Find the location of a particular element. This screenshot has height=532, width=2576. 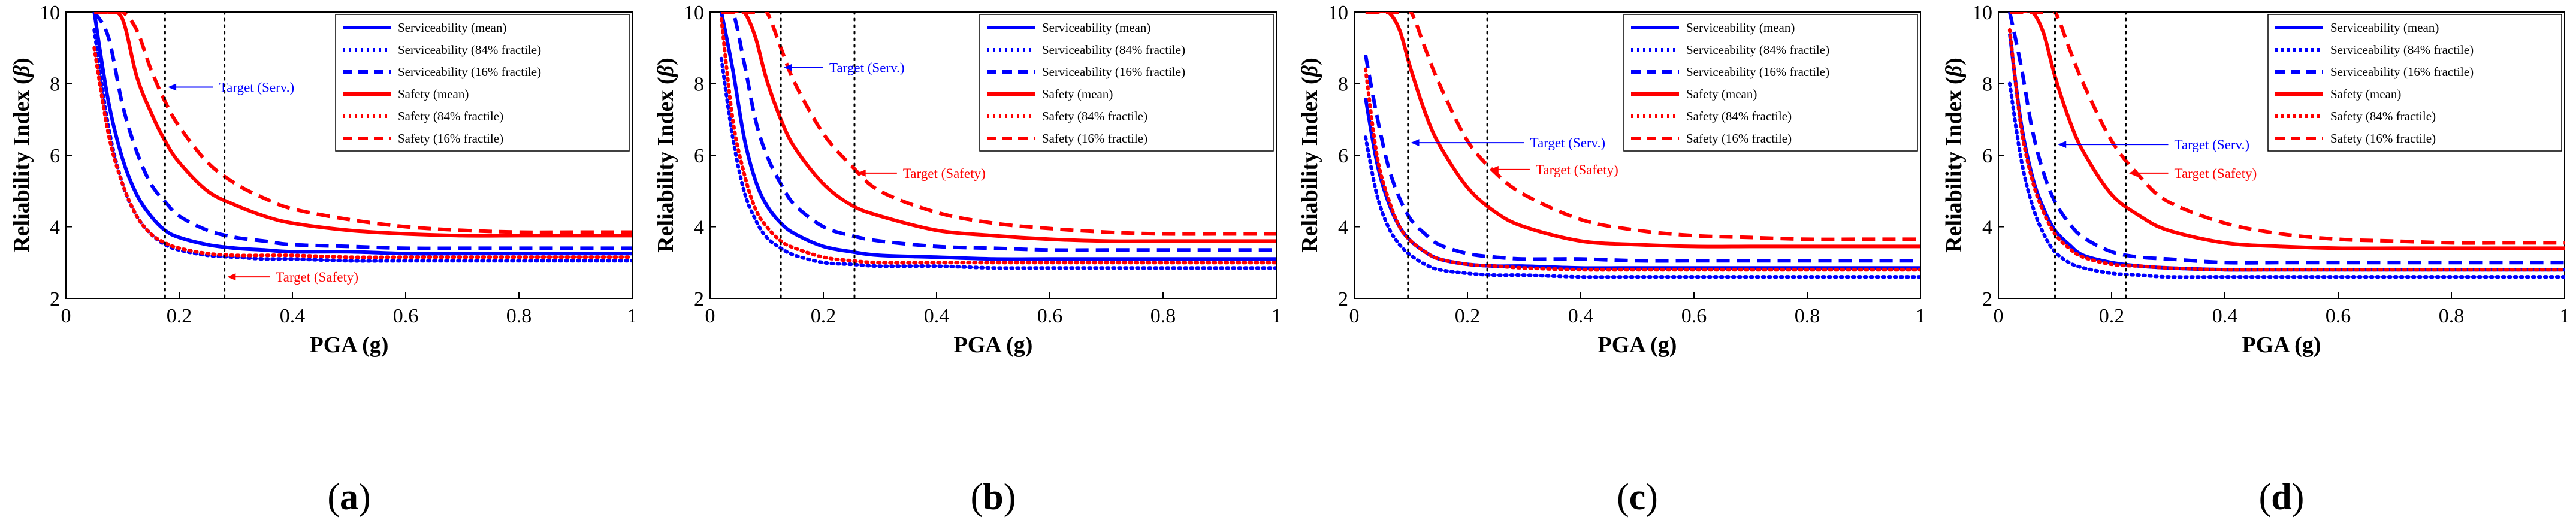

panel-label: (d) is located at coordinates (2282, 497).